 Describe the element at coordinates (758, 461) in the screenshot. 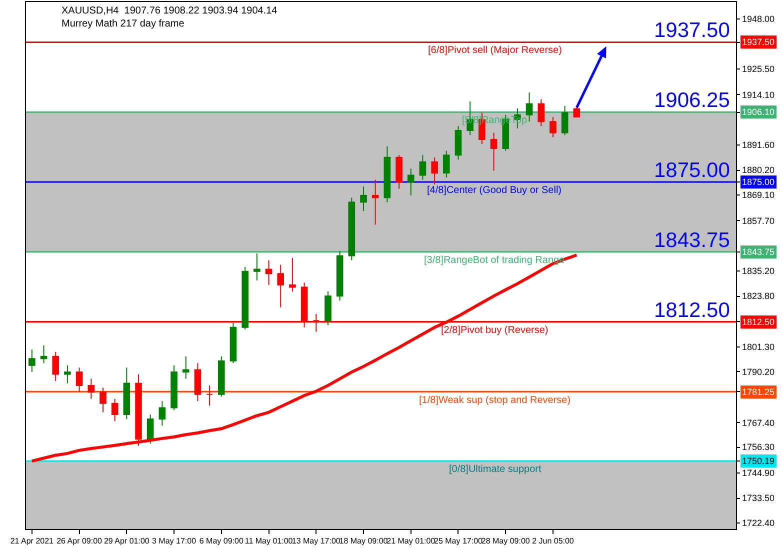

I see `y-tick-label: 1750.19` at that location.